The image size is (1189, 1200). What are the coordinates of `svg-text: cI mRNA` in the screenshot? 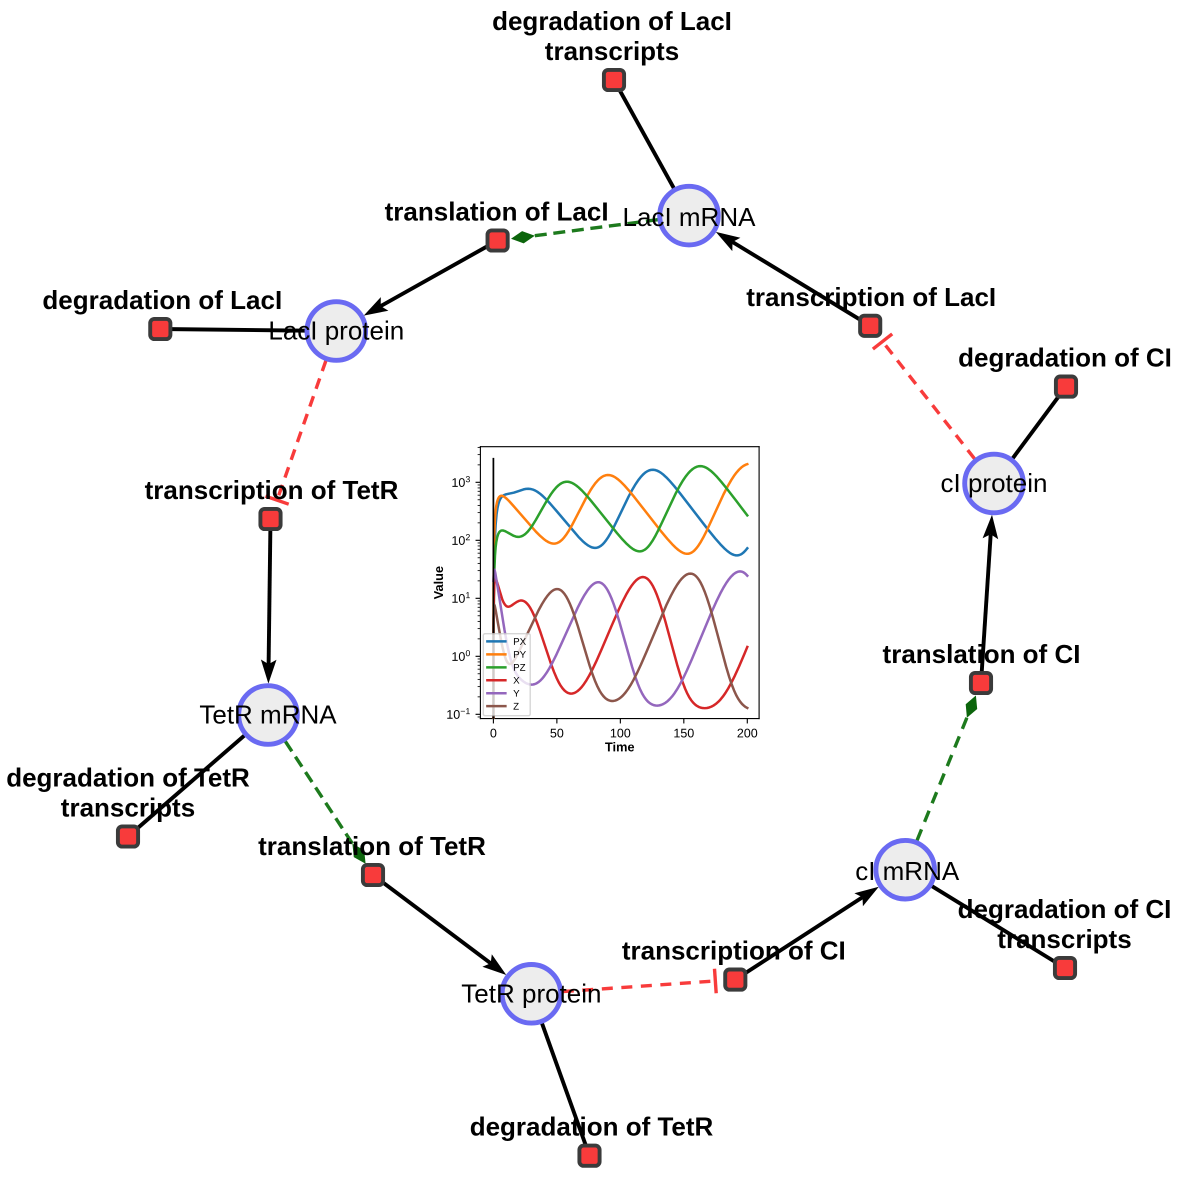 It's located at (907, 871).